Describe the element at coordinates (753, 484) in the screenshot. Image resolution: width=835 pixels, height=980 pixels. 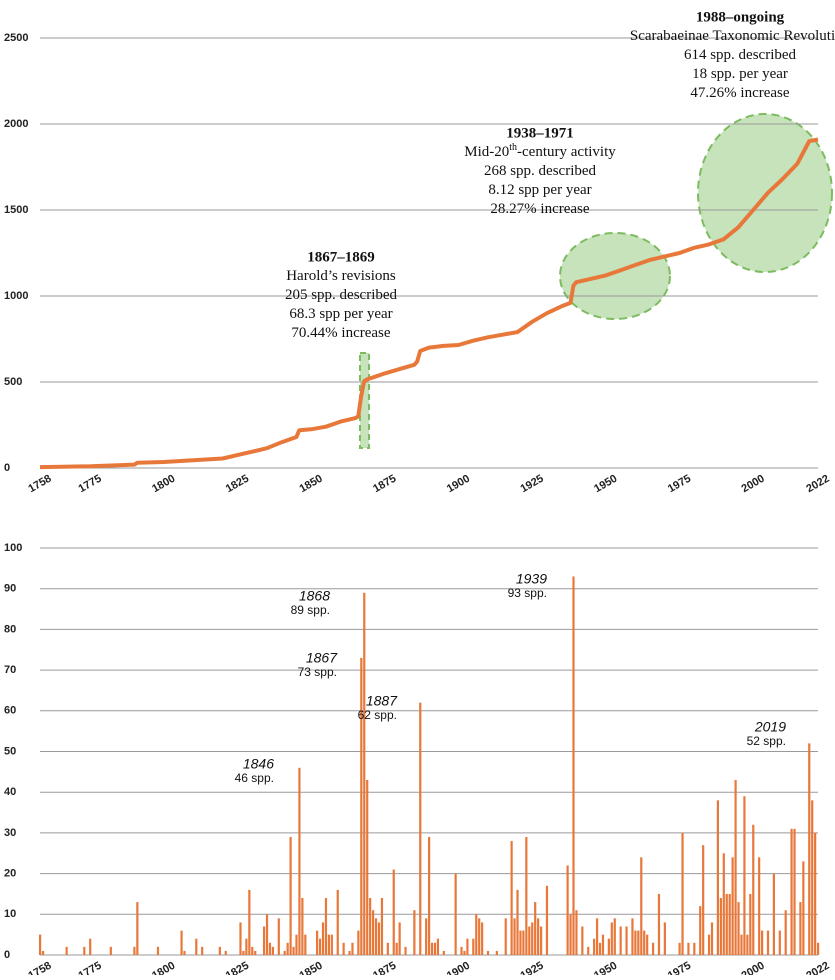
I see `x-tick-label: 2000` at that location.